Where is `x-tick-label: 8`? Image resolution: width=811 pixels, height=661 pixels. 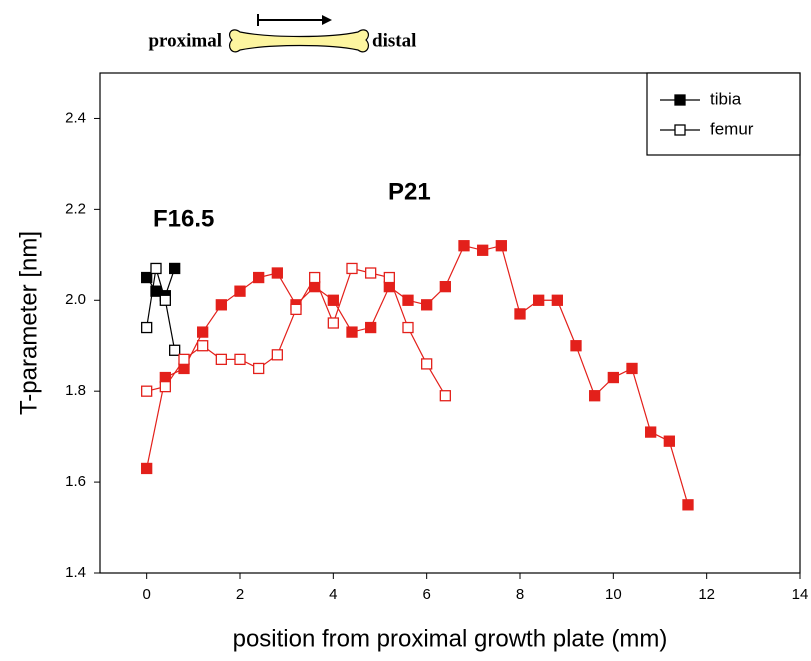
x-tick-label: 8 is located at coordinates (520, 594).